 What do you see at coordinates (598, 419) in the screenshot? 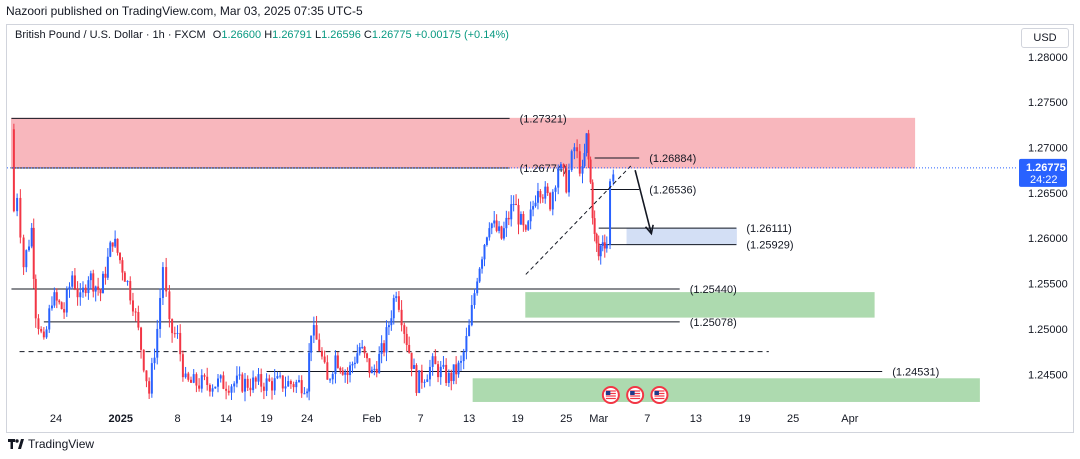
I see `x-tick-label: Mar` at bounding box center [598, 419].